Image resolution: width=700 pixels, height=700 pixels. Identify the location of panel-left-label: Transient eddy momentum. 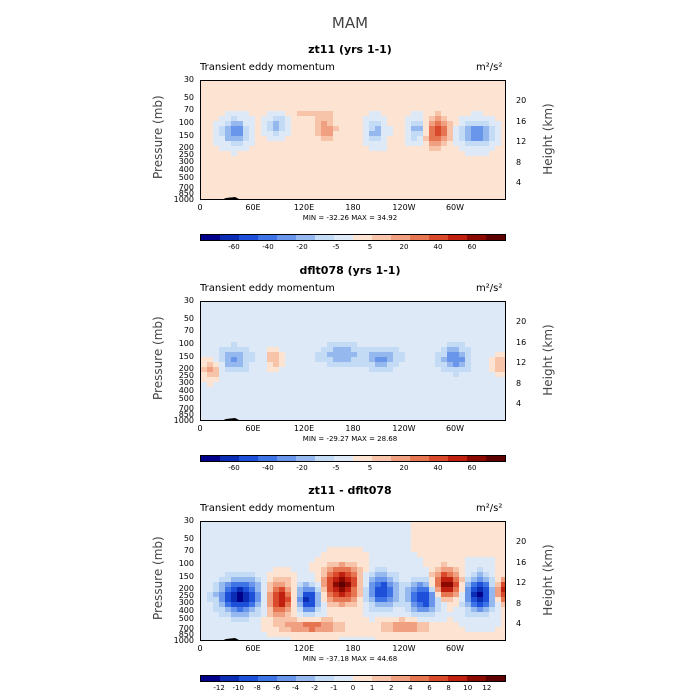
(267, 67).